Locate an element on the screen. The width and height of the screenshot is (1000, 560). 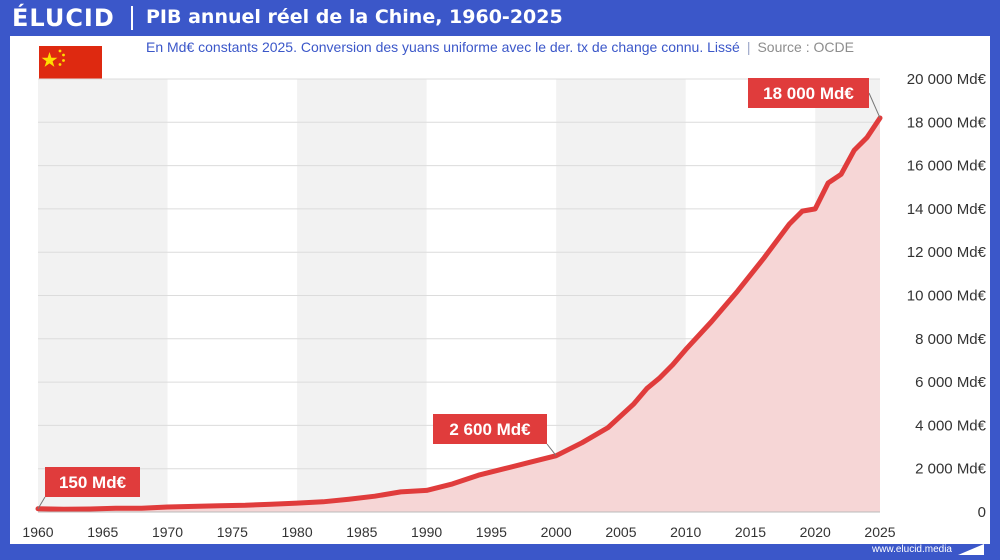
y-tick-label: 4 000 Md€ is located at coordinates (951, 425).